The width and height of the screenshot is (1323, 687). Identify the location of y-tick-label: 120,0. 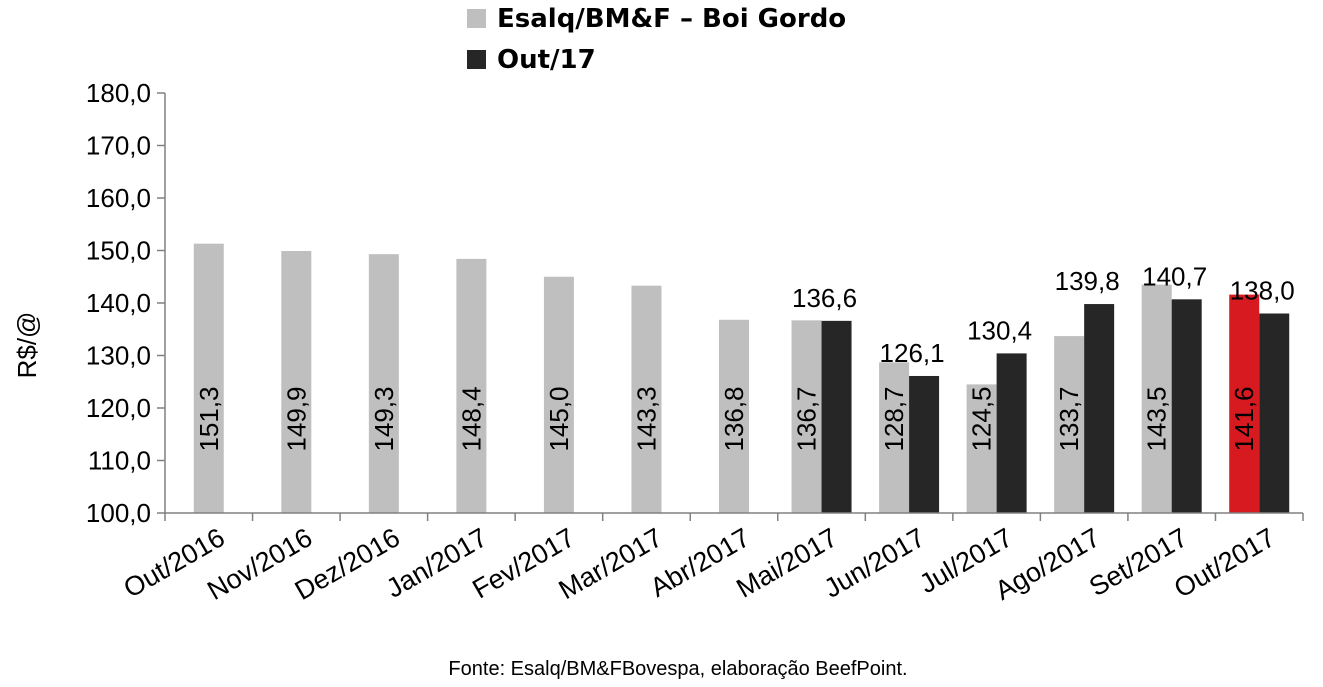
(118, 408).